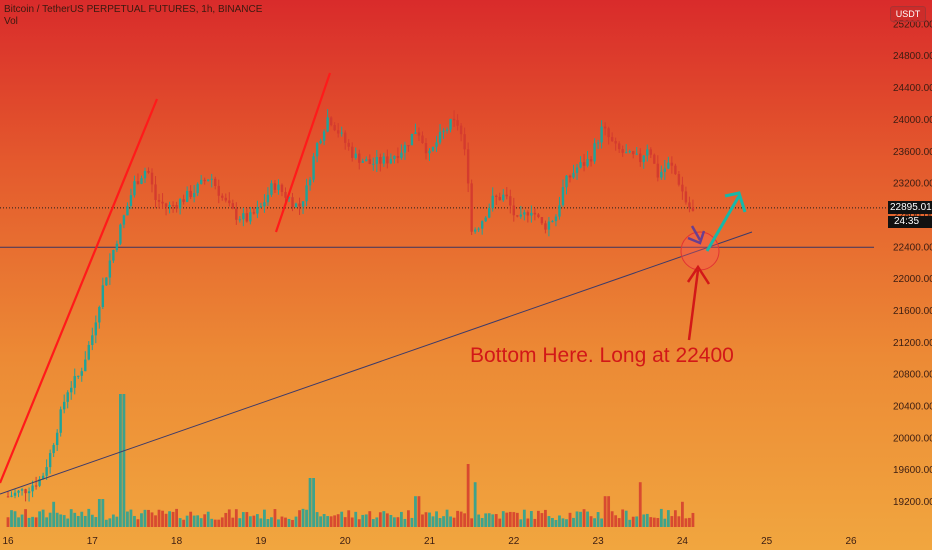 The height and width of the screenshot is (550, 932). What do you see at coordinates (93, 541) in the screenshot?
I see `x-tick-label: 17` at bounding box center [93, 541].